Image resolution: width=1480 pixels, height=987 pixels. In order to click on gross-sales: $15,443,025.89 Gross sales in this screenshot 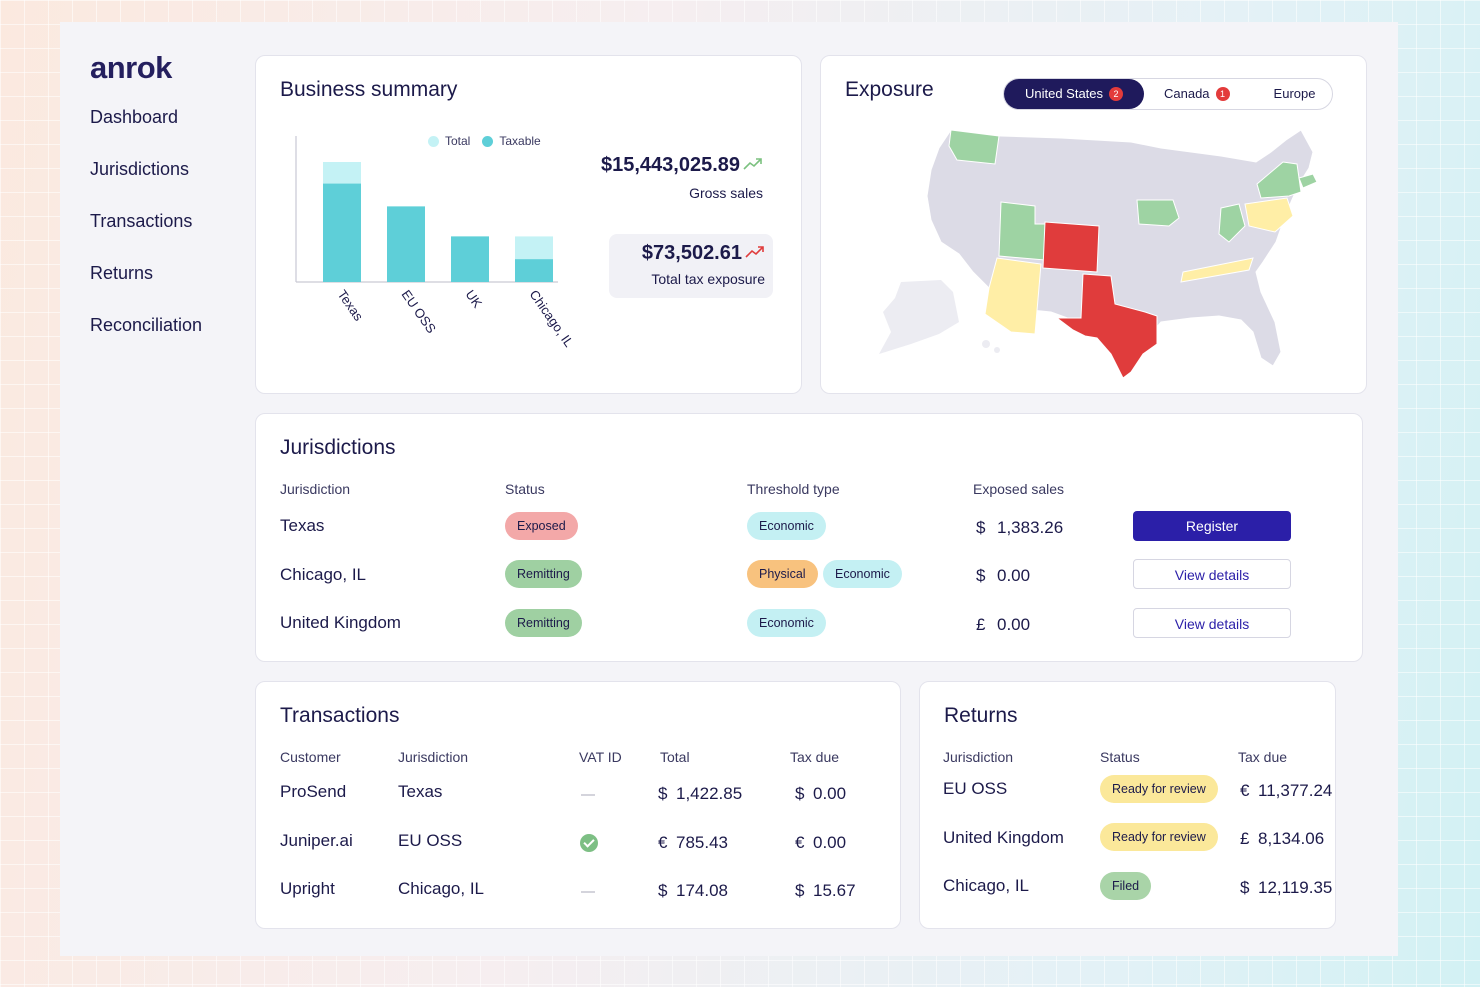, I will do `click(682, 177)`.